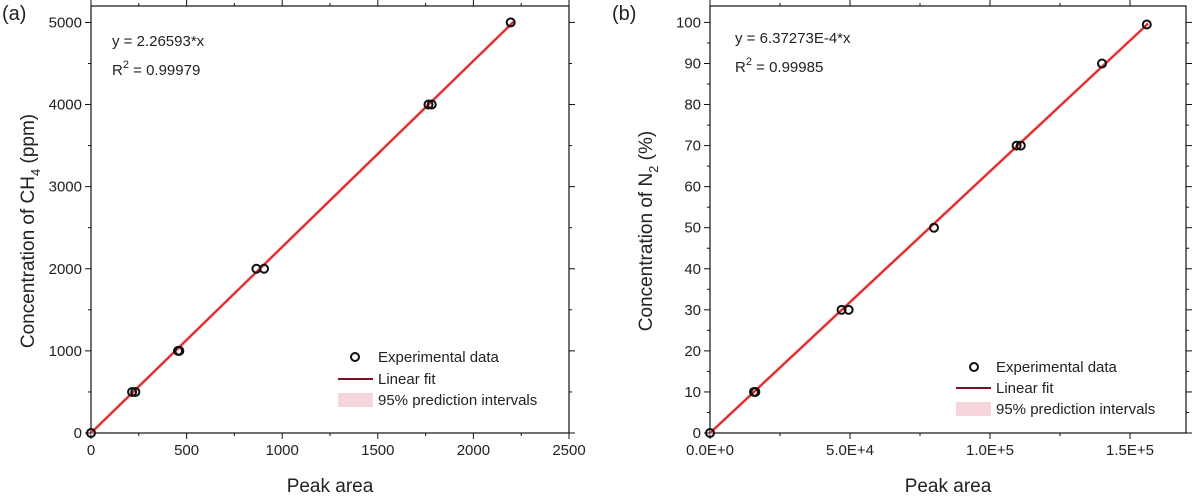 Image resolution: width=1200 pixels, height=498 pixels. I want to click on x-tick-label: 0.0E+0, so click(710, 450).